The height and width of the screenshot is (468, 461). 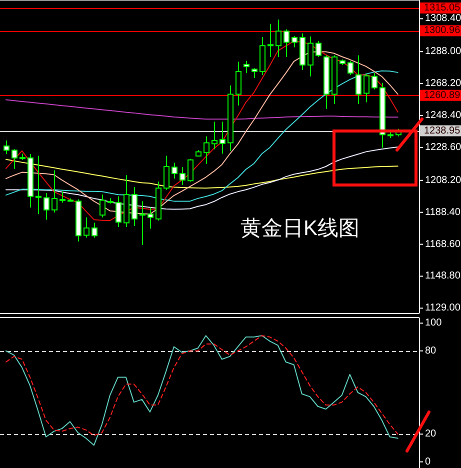 What do you see at coordinates (443, 308) in the screenshot?
I see `y-tick-label: 1129.00` at bounding box center [443, 308].